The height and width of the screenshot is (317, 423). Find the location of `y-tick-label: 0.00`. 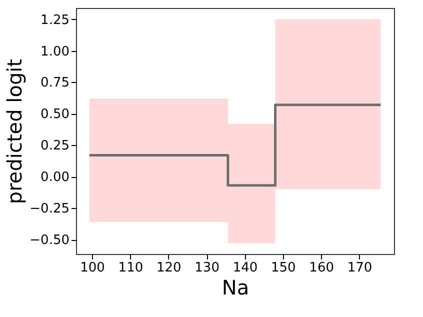

y-tick-label: 0.00 is located at coordinates (55, 178).